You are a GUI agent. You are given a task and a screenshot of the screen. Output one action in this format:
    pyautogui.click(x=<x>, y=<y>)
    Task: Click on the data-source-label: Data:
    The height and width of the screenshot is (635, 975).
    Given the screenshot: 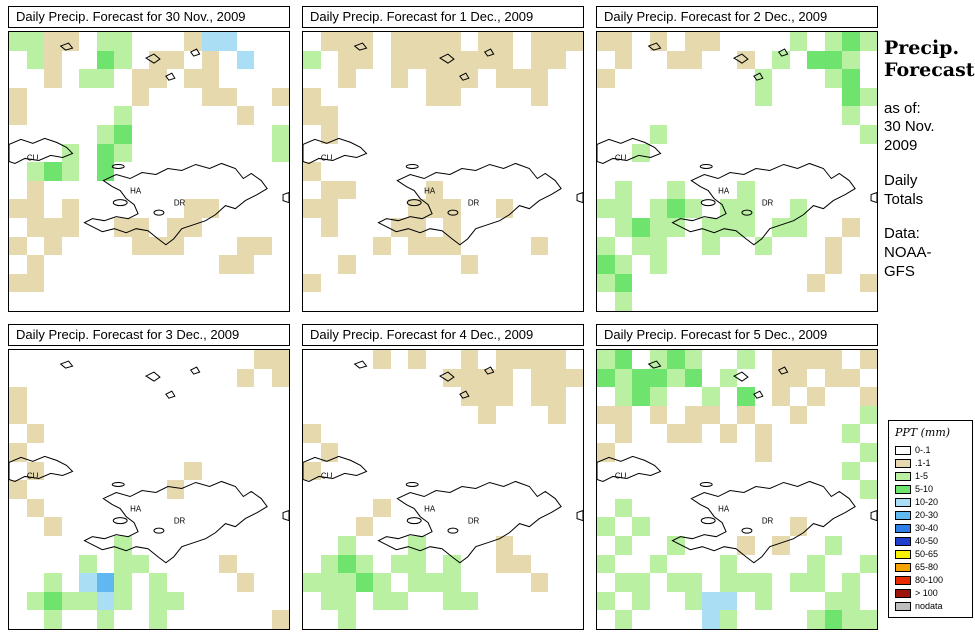 What is the action you would take?
    pyautogui.click(x=902, y=234)
    